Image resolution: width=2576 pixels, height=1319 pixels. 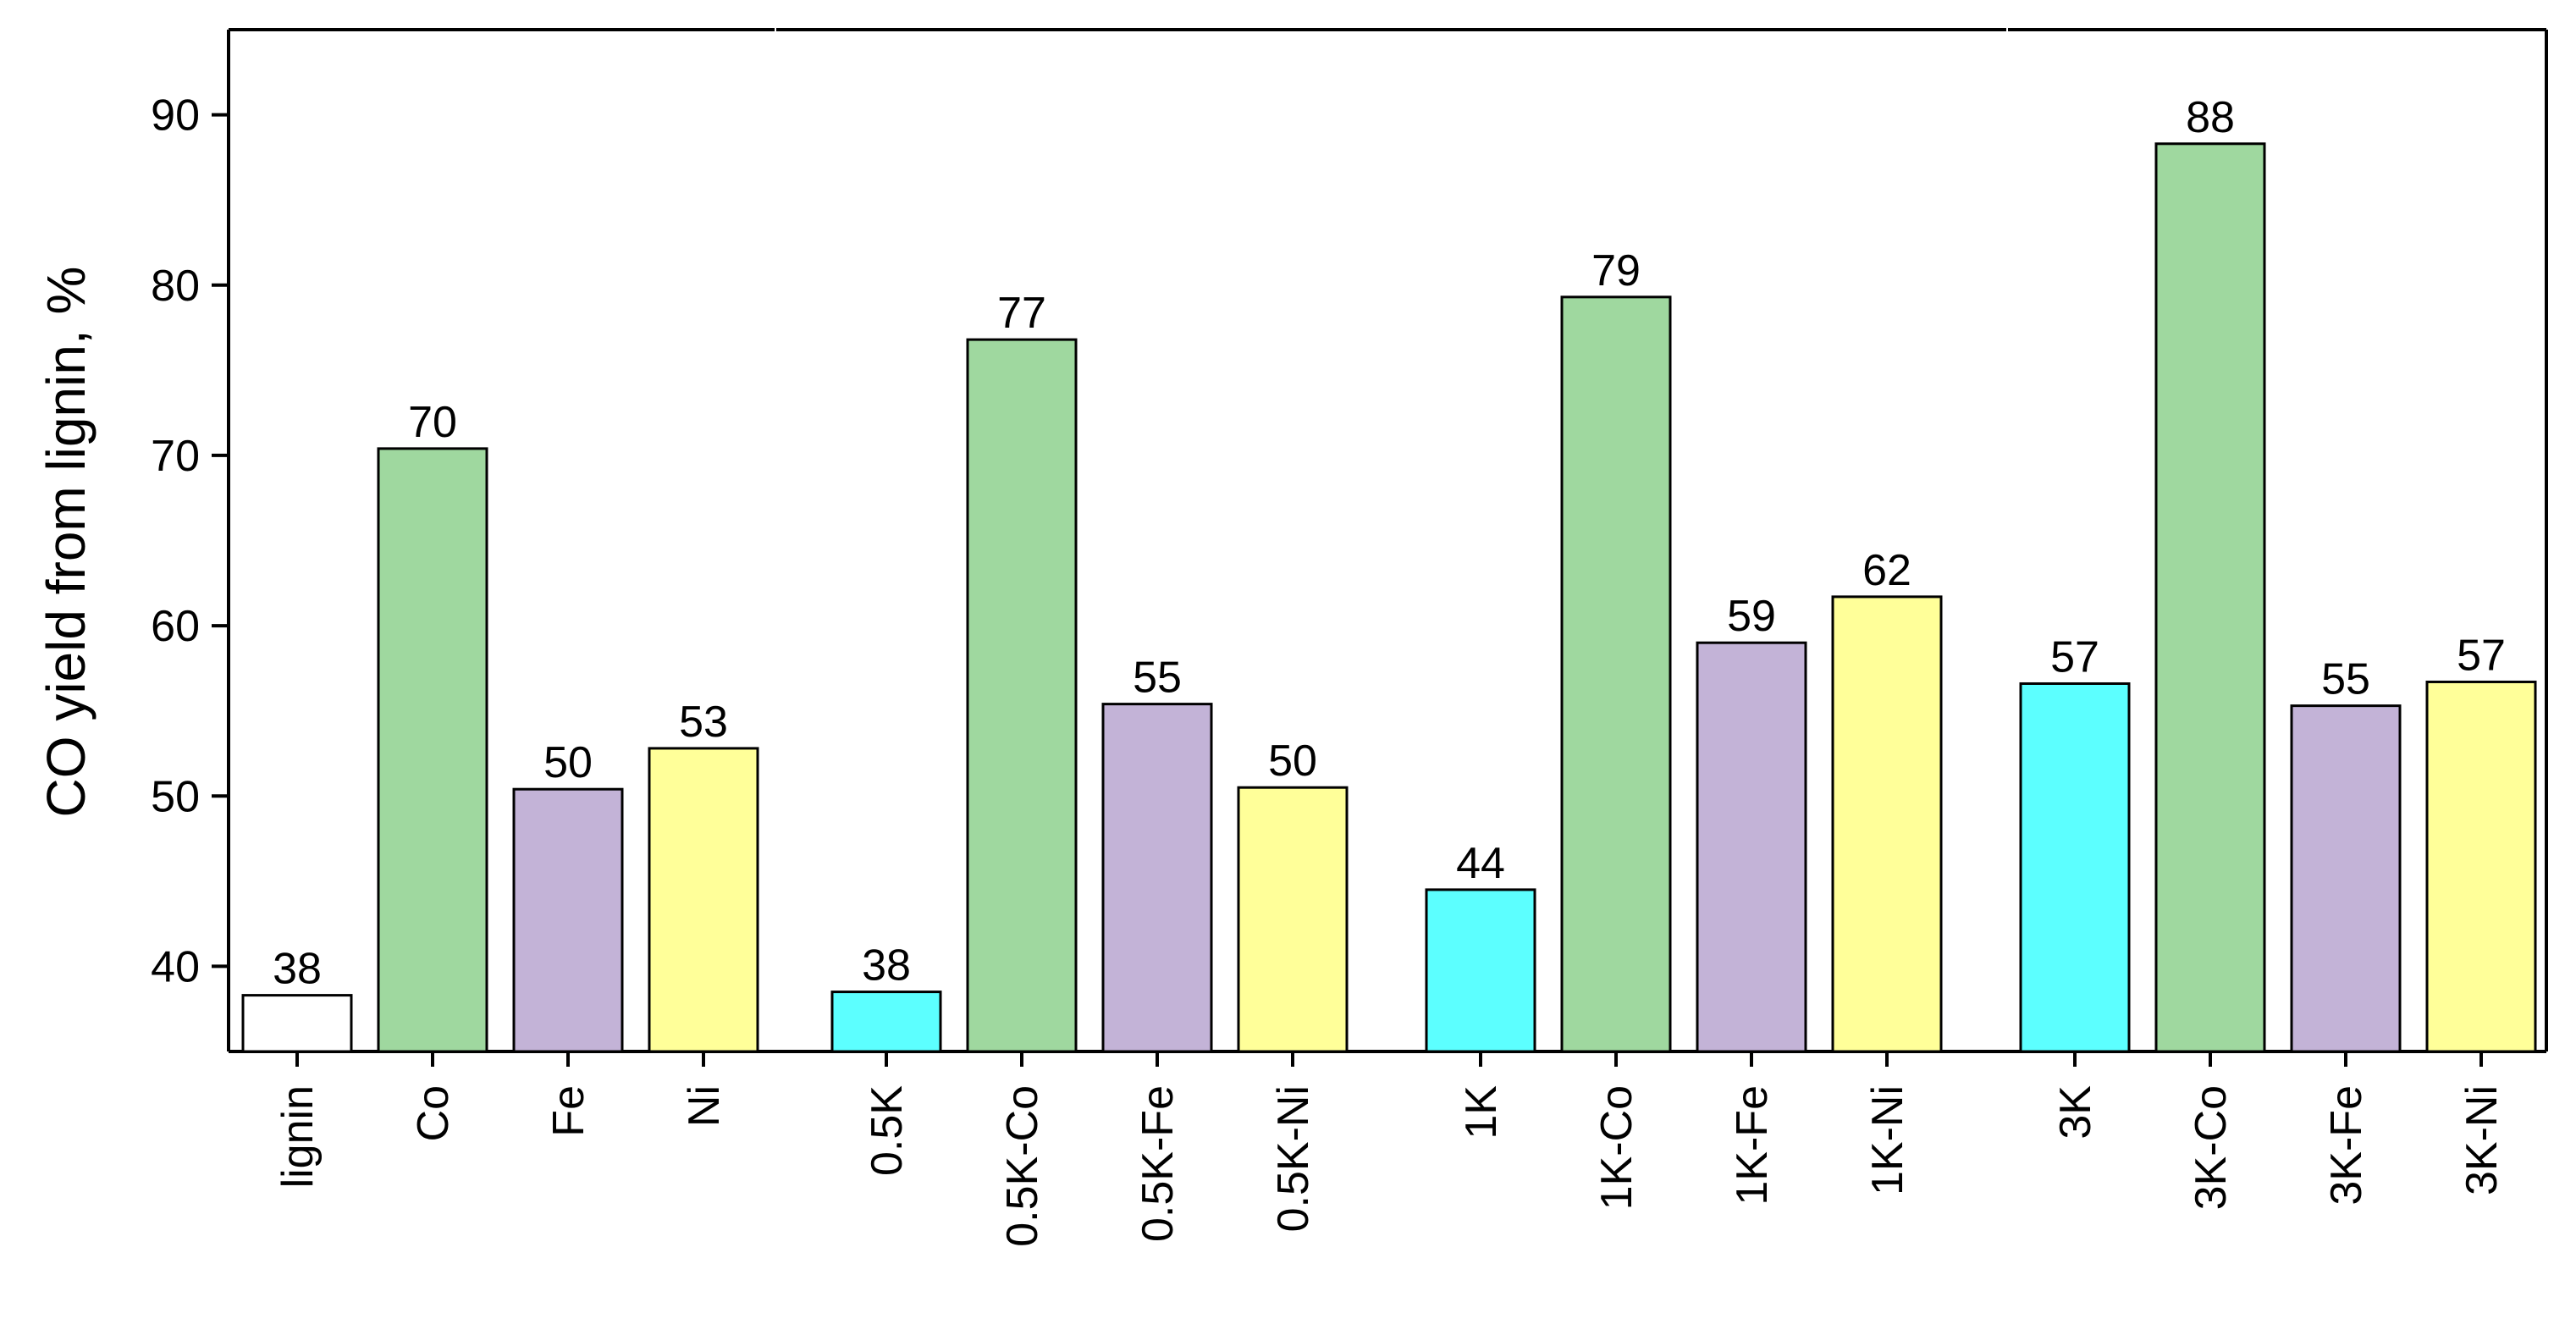 What do you see at coordinates (1158, 1163) in the screenshot?
I see `x-tick-label: 0.5K-Fe` at bounding box center [1158, 1163].